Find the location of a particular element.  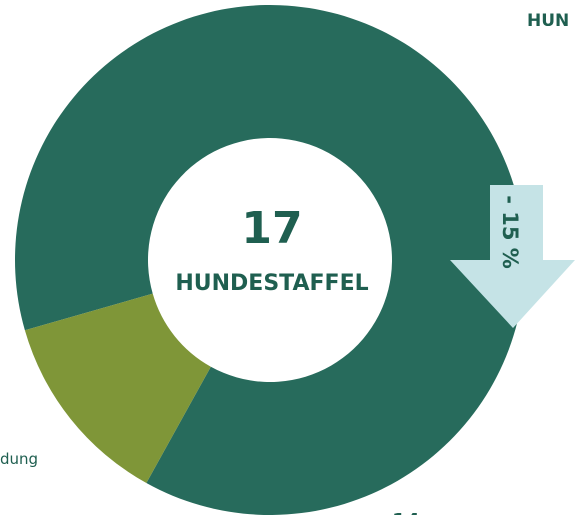

center-label: HUNDESTAFFEL is located at coordinates (271, 283).